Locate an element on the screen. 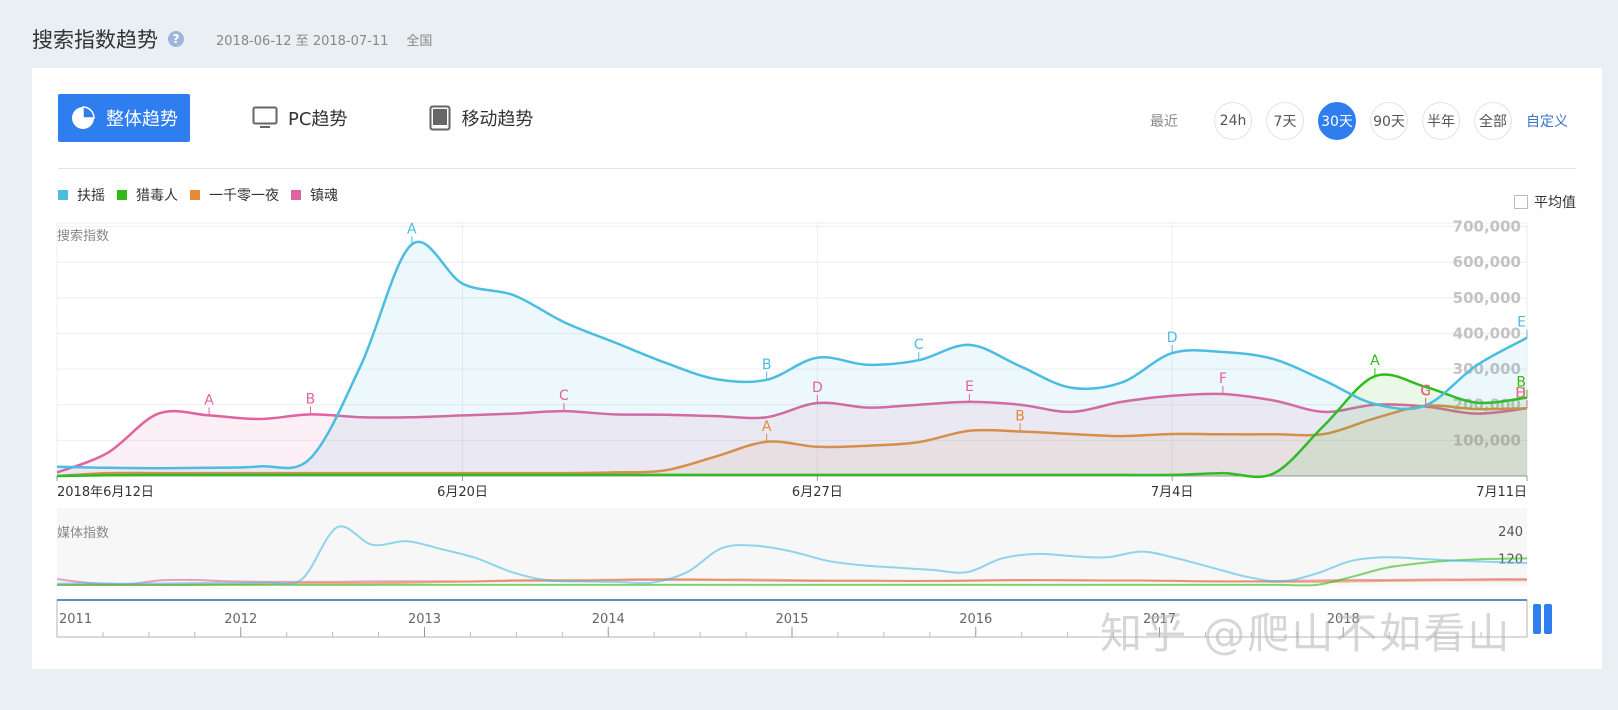 This screenshot has width=1618, height=710. legend-label: 扶摇 is located at coordinates (91, 196).